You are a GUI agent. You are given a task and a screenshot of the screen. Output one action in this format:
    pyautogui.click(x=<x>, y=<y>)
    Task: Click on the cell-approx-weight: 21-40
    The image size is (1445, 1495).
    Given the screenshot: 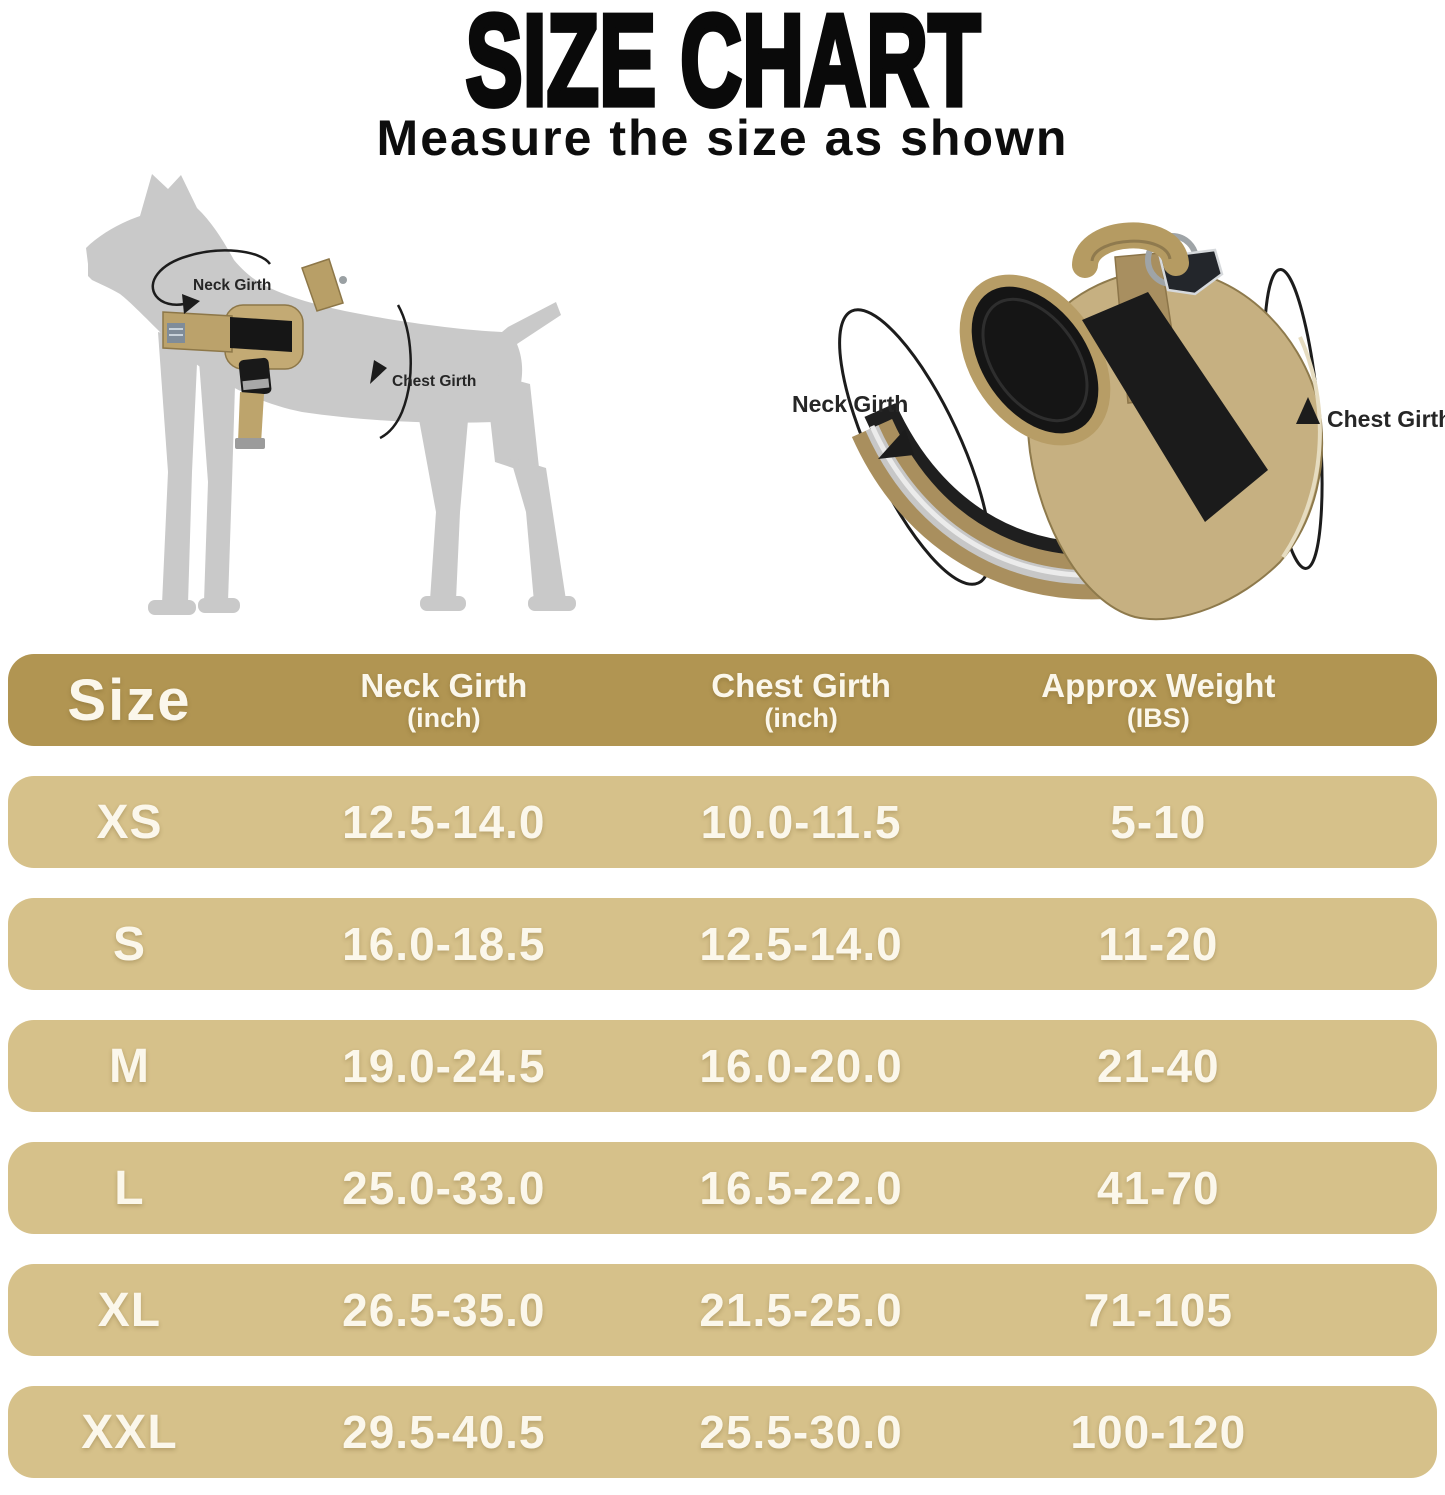 What is the action you would take?
    pyautogui.click(x=1158, y=1066)
    